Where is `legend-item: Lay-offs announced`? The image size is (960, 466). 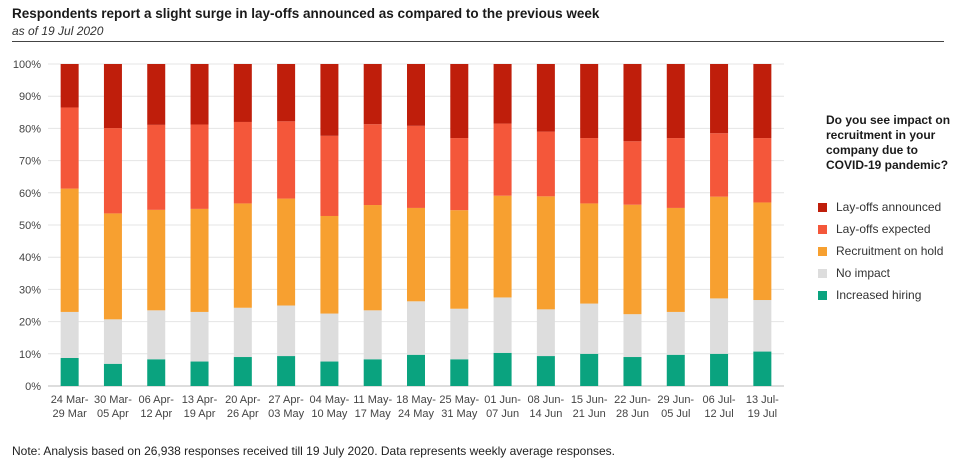
legend-item: Lay-offs announced is located at coordinates (880, 207).